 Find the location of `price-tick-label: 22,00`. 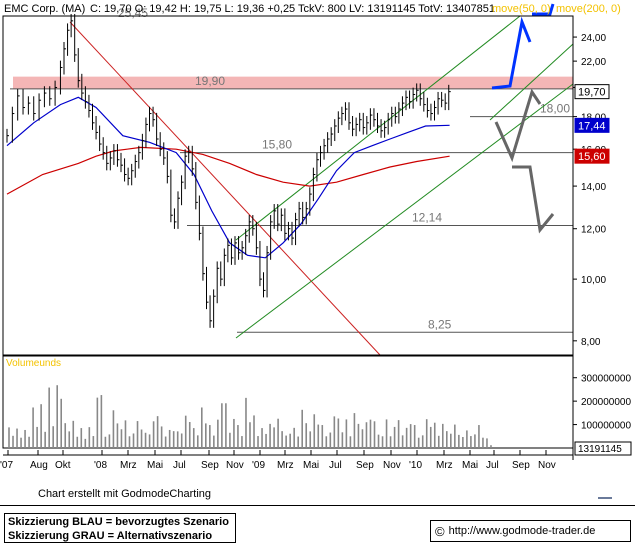

price-tick-label: 22,00 is located at coordinates (593, 62).